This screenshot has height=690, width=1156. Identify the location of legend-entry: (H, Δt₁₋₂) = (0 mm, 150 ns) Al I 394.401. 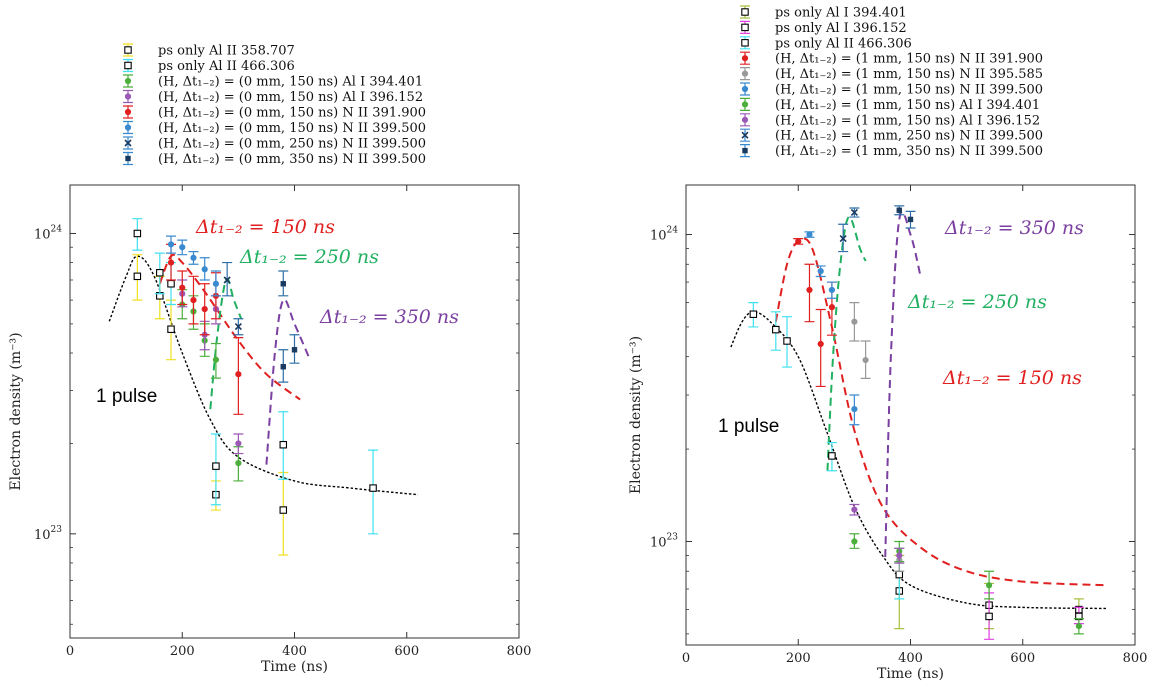
(290, 82).